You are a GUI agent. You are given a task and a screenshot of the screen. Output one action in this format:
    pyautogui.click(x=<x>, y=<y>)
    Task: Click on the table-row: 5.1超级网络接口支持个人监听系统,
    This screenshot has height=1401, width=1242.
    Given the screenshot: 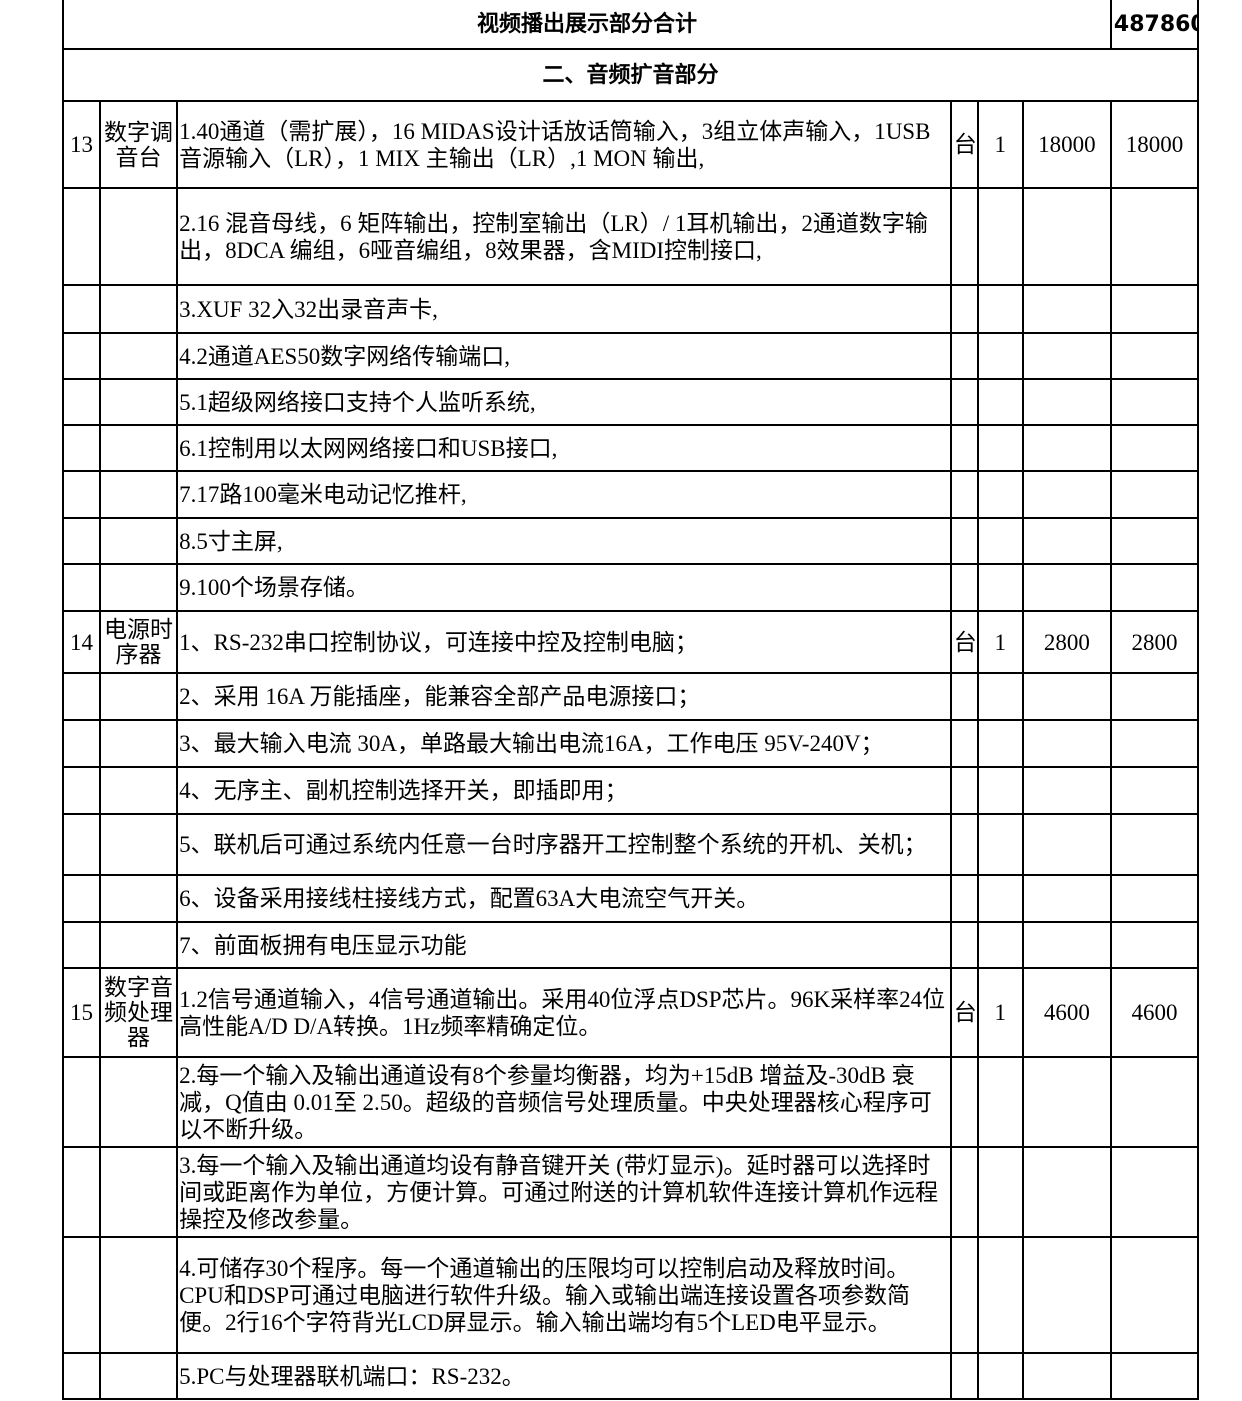 What is the action you would take?
    pyautogui.click(x=630, y=402)
    